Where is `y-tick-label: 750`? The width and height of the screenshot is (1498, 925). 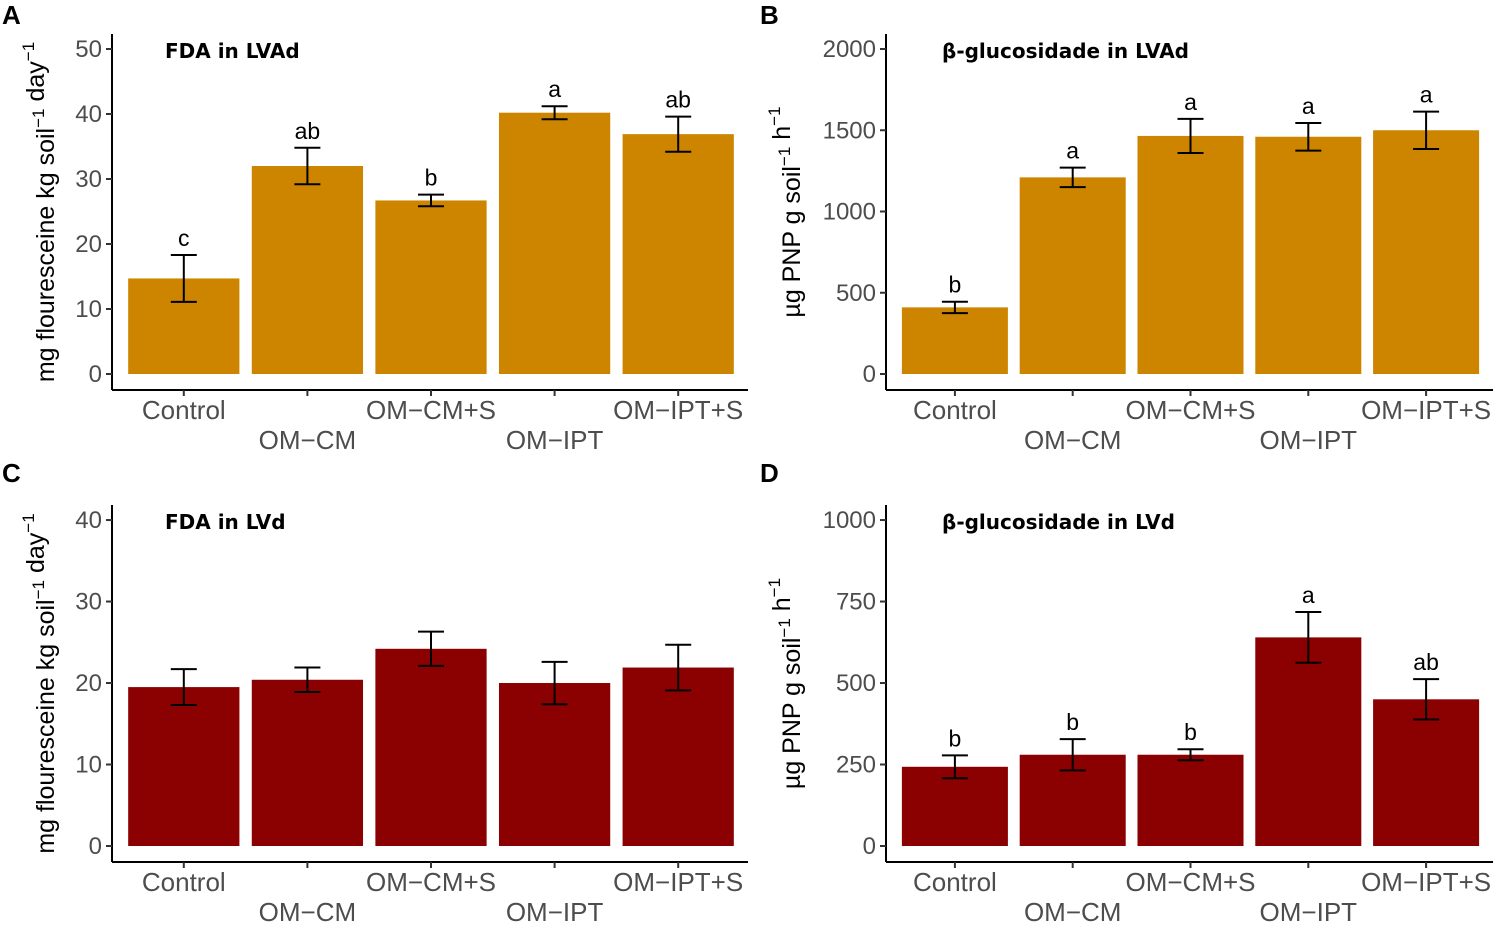 y-tick-label: 750 is located at coordinates (856, 602).